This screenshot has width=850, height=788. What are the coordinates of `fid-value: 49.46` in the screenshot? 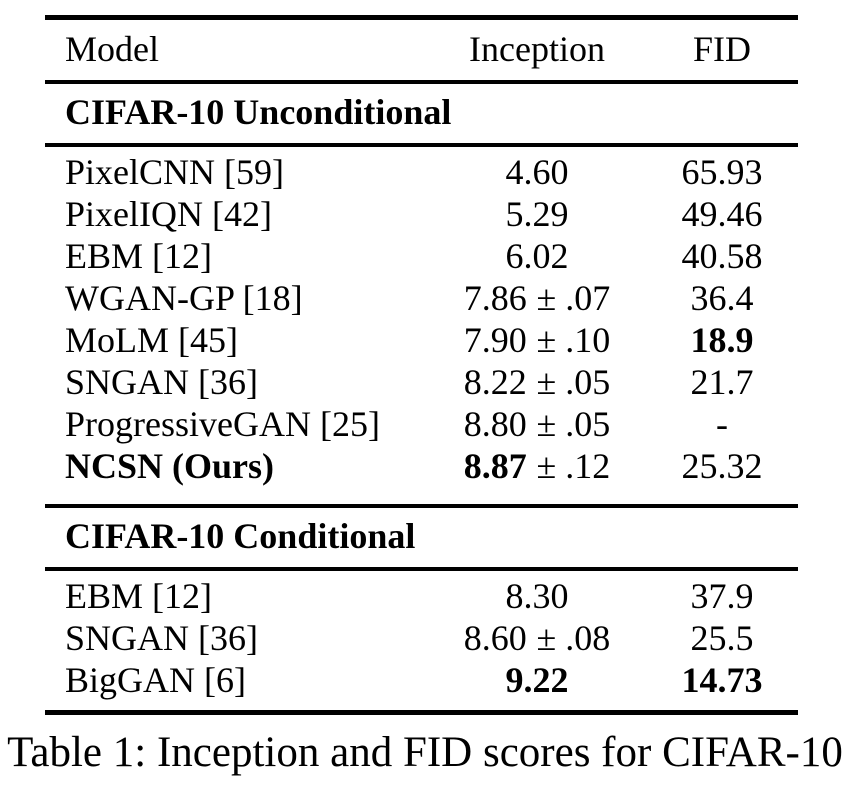 It's located at (722, 214).